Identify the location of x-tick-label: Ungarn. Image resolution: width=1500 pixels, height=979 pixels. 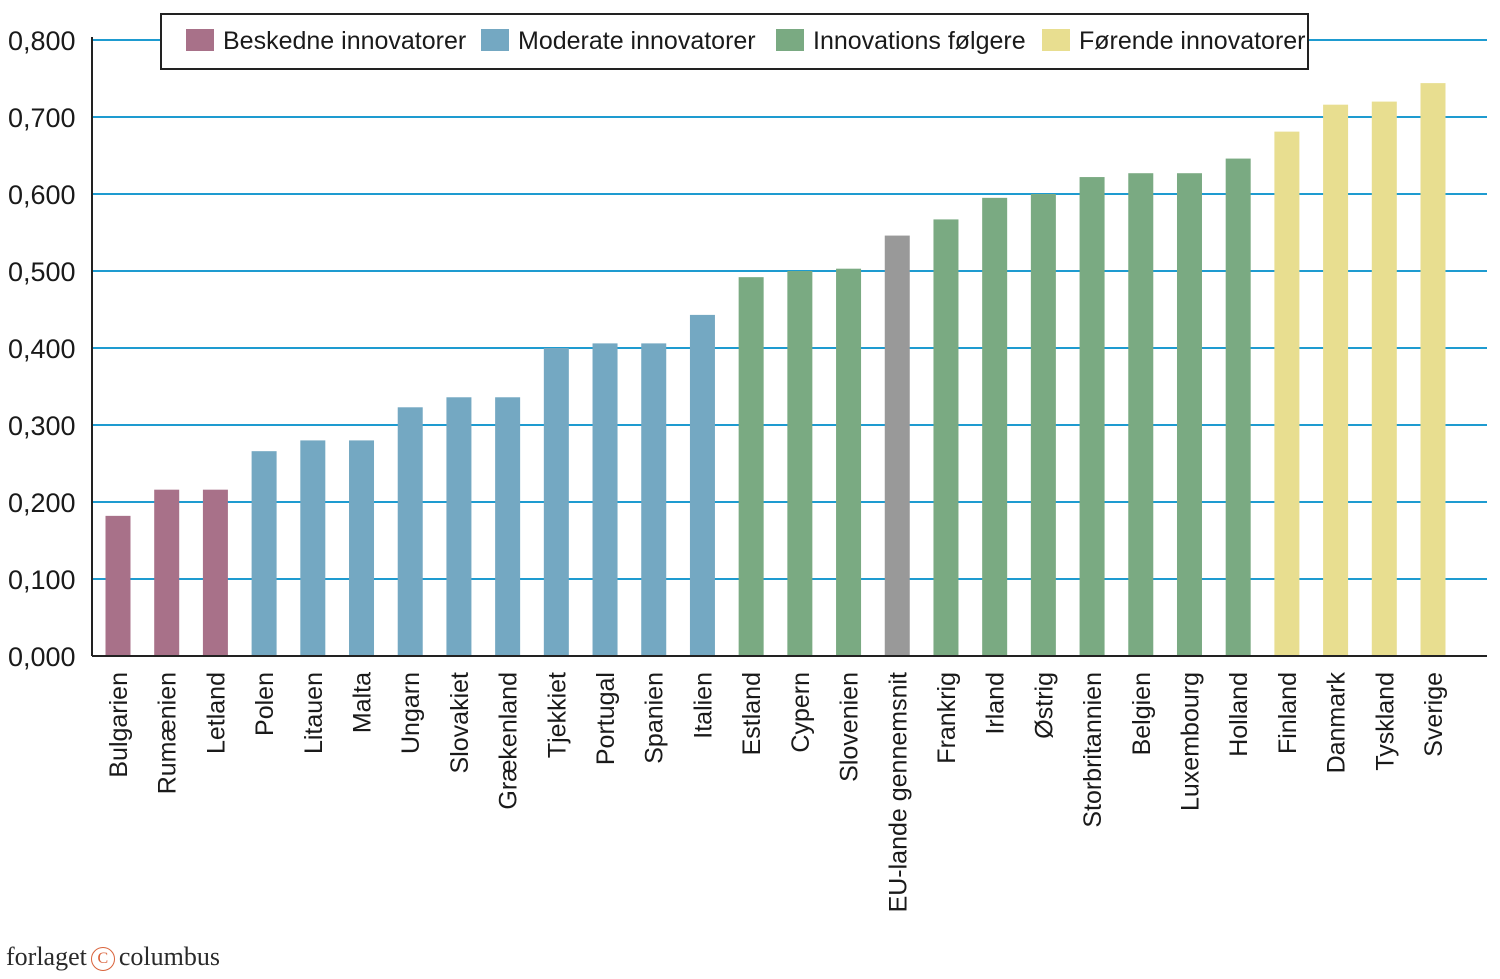
(411, 713).